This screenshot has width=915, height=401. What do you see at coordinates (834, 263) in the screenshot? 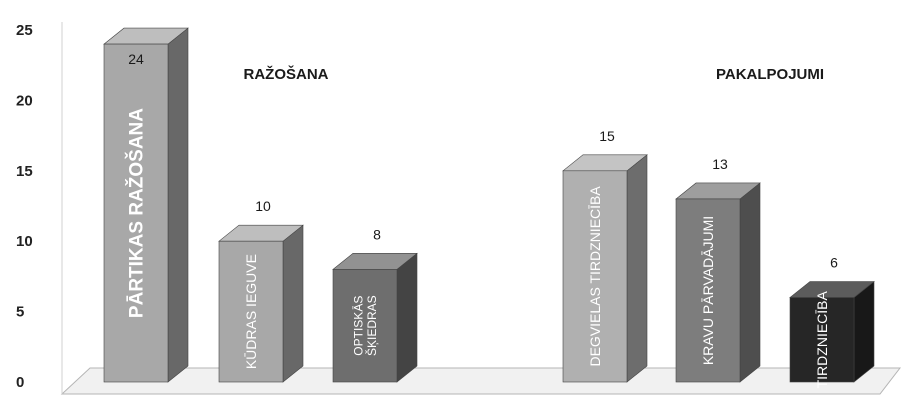
I see `bar-value-label: 6` at bounding box center [834, 263].